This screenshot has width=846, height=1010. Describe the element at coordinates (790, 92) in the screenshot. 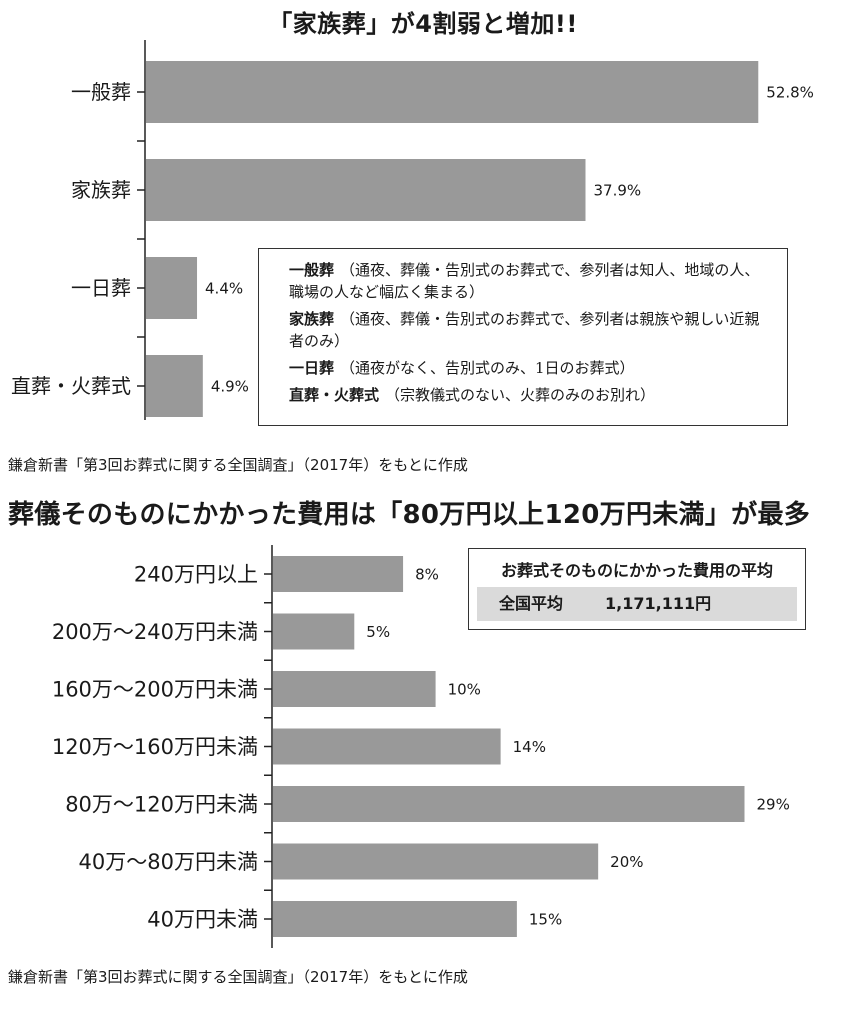

I see `value-label: 52.8%` at that location.